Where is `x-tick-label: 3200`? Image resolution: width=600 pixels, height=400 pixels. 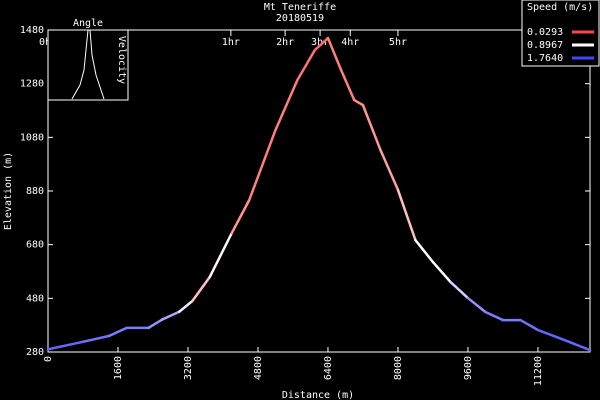 x-tick-label: 3200 is located at coordinates (188, 368).